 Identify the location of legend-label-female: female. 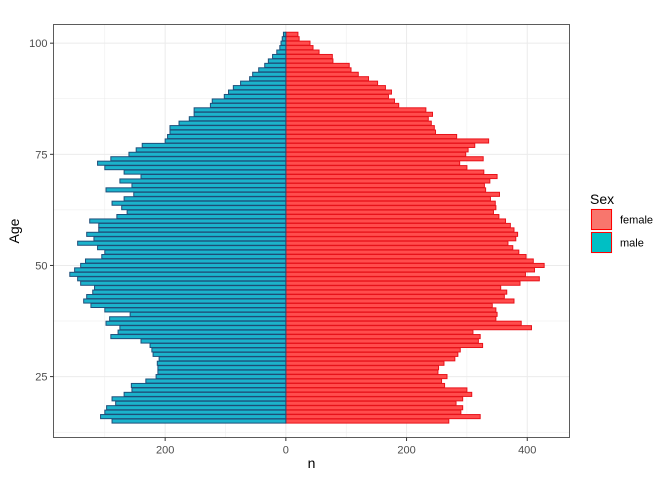
(636, 221).